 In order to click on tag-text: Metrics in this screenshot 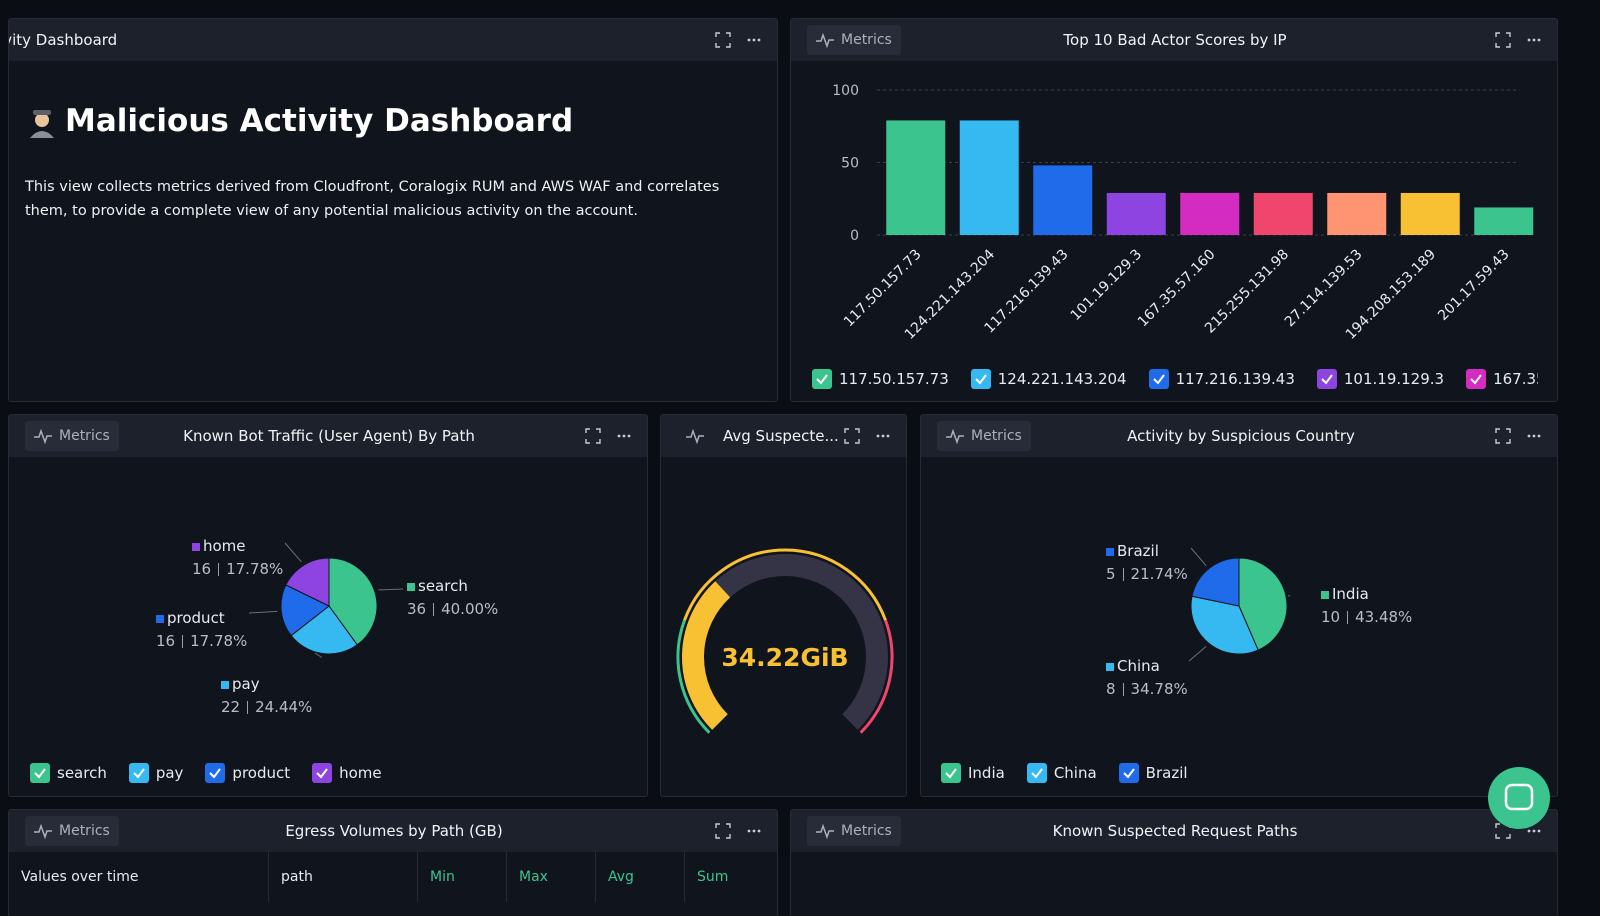, I will do `click(866, 40)`.